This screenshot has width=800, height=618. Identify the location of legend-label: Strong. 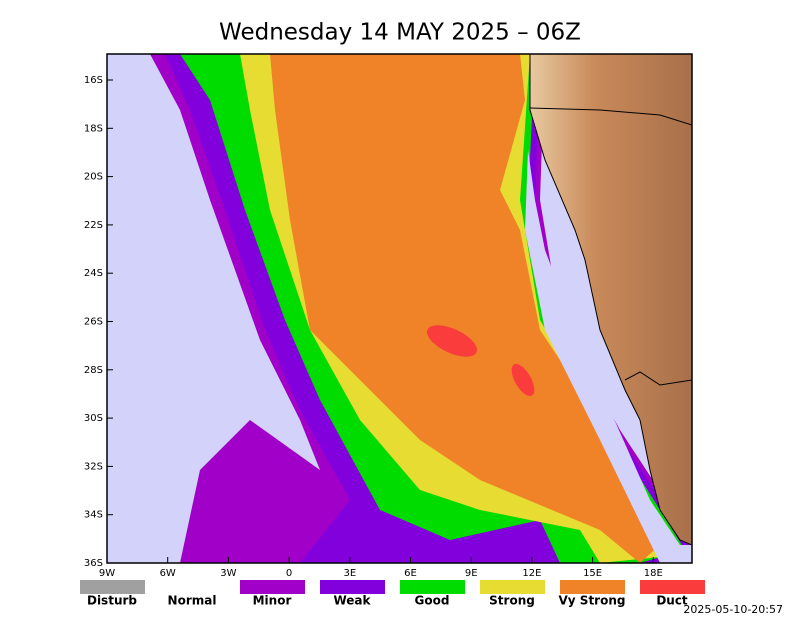
(512, 601).